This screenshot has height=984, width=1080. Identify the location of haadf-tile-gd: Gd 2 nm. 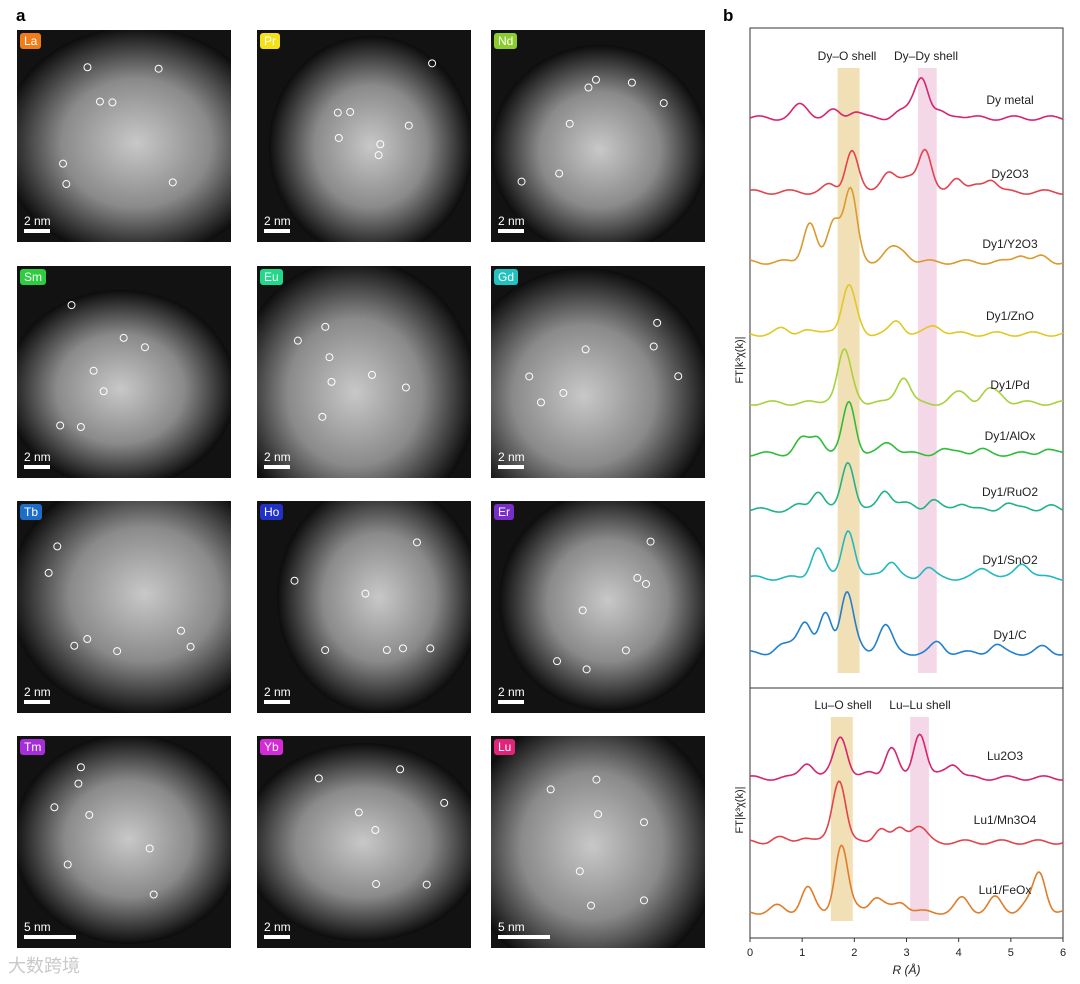
(598, 372).